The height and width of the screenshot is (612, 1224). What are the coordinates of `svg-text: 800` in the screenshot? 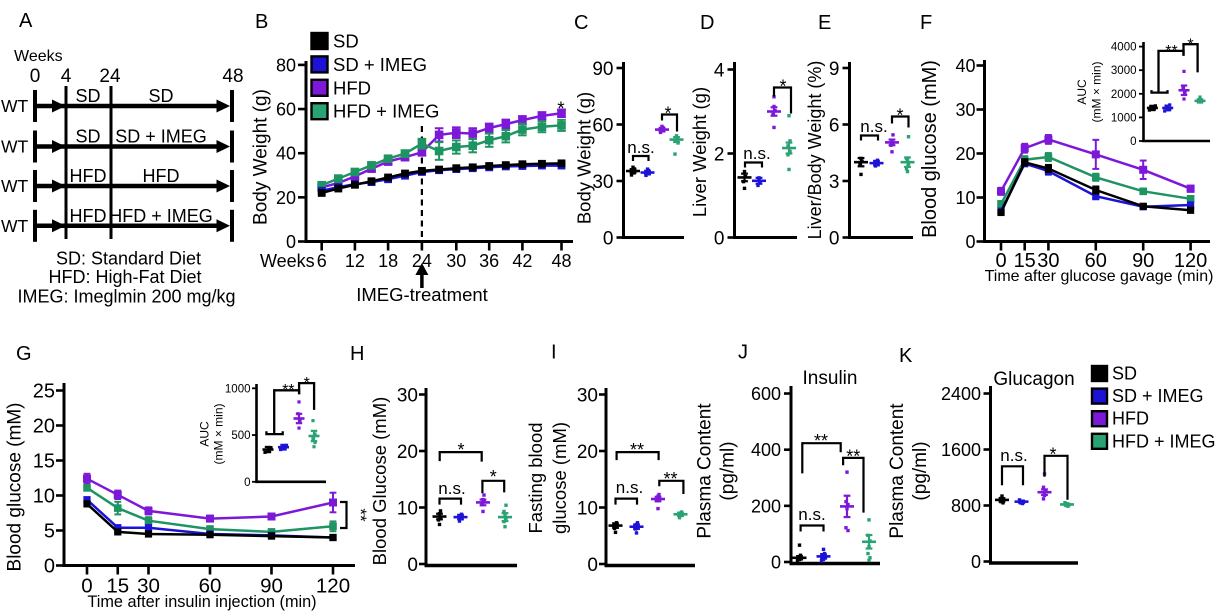 It's located at (966, 506).